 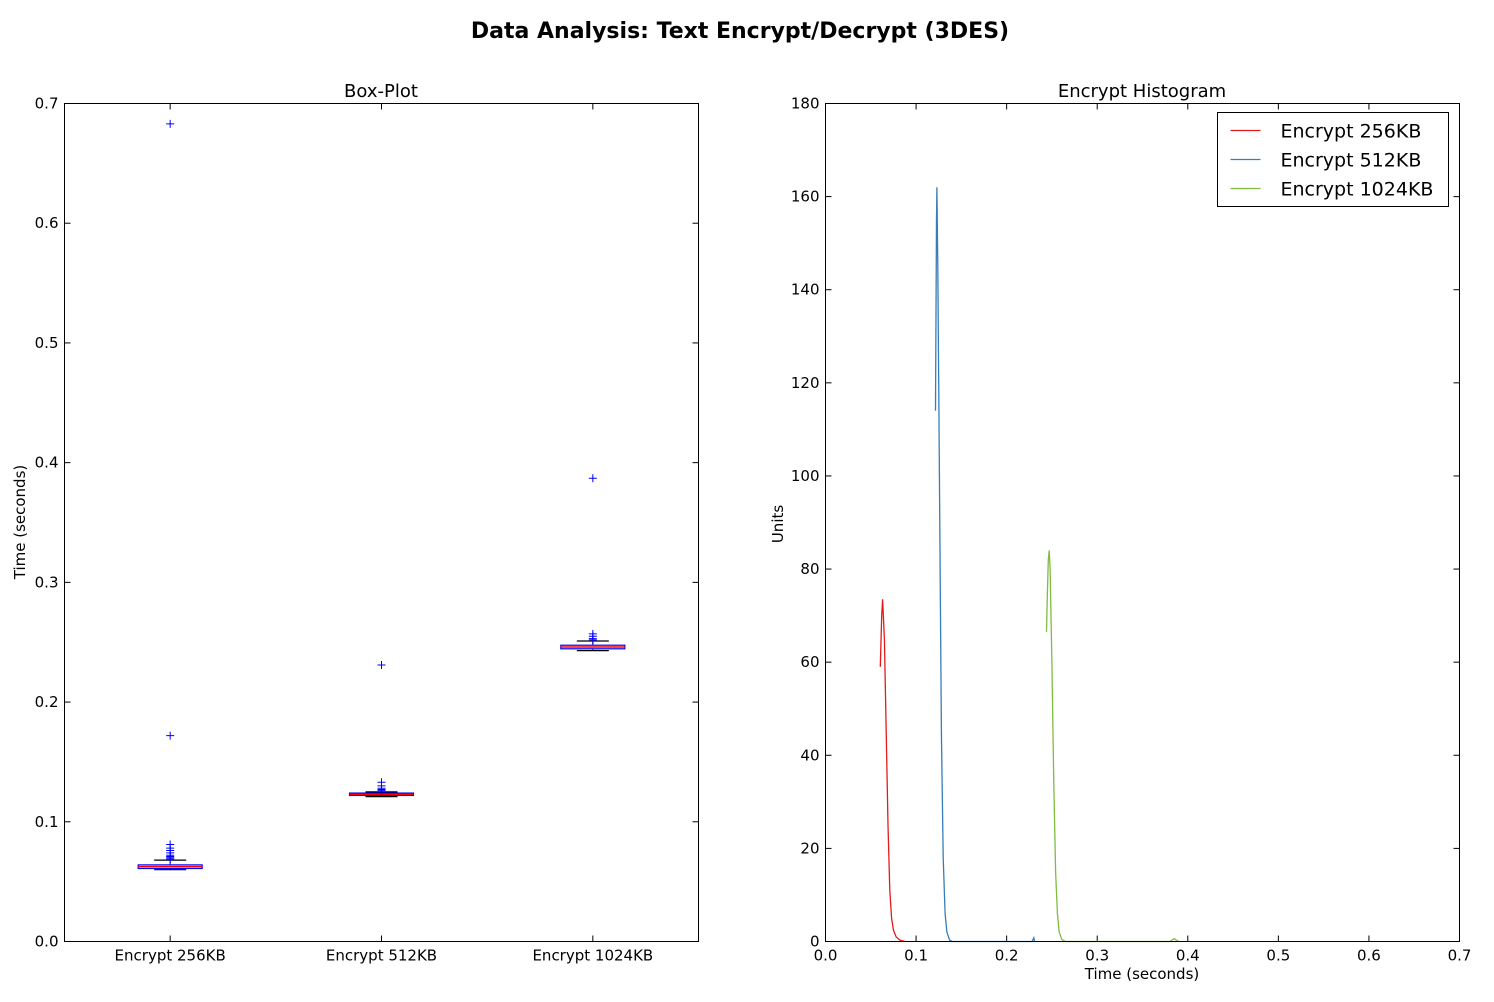 I want to click on histogram-ytick-label: 100, so click(x=805, y=476).